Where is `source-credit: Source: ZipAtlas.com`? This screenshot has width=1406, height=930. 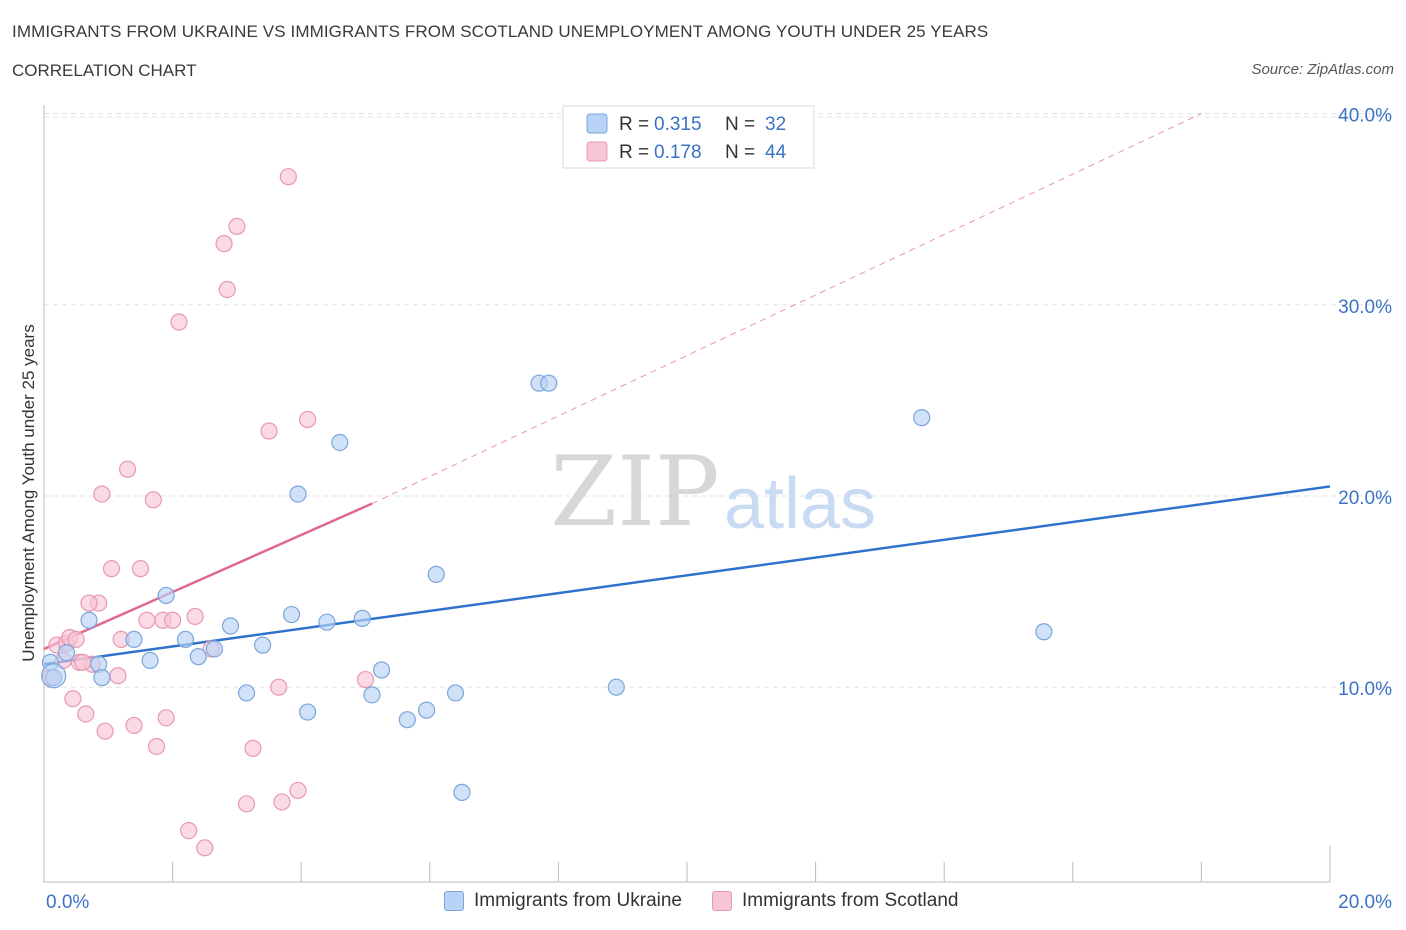
source-credit: Source: ZipAtlas.com is located at coordinates (1322, 69).